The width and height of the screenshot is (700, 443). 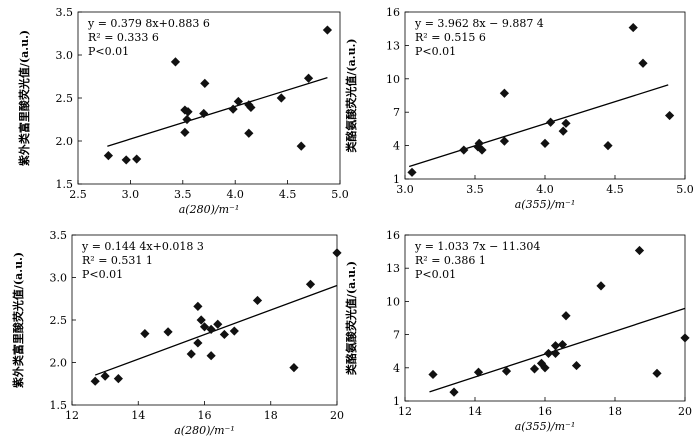 I want to click on panel-c-regression-line, so click(x=216, y=330).